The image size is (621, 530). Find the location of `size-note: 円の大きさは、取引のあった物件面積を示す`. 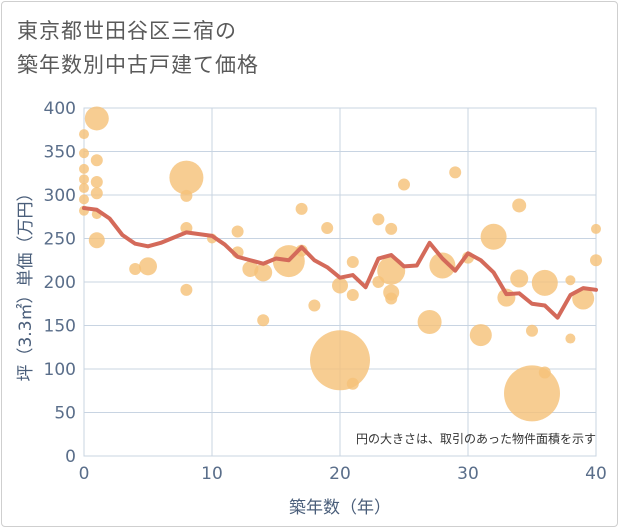

size-note: 円の大きさは、取引のあった物件面積を示す is located at coordinates (476, 438).